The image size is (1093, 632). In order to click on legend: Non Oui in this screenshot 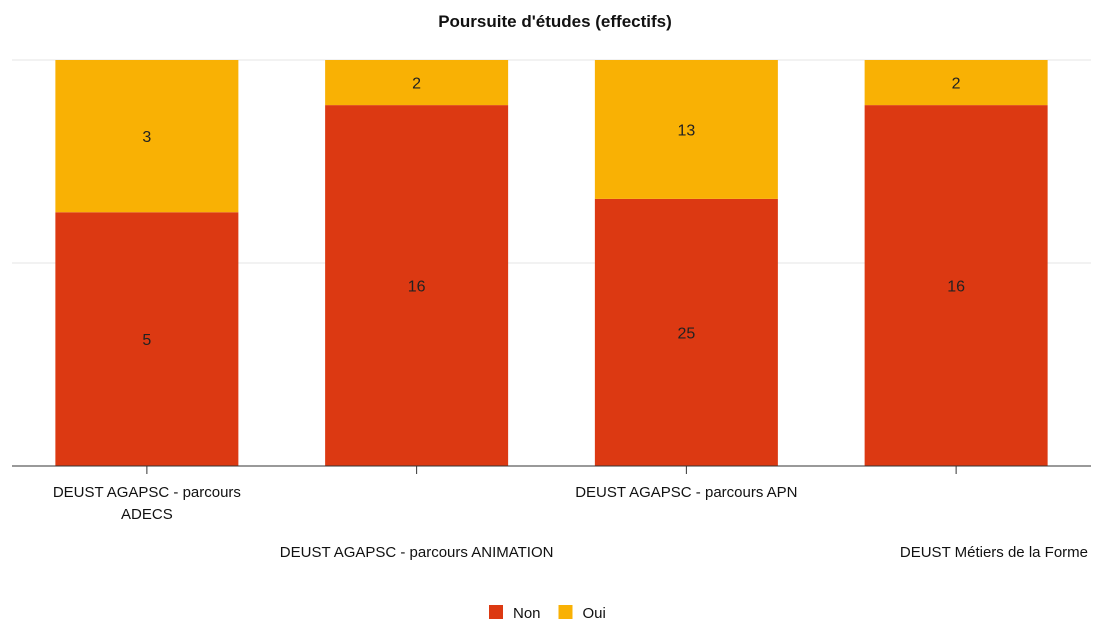, I will do `click(547, 613)`.